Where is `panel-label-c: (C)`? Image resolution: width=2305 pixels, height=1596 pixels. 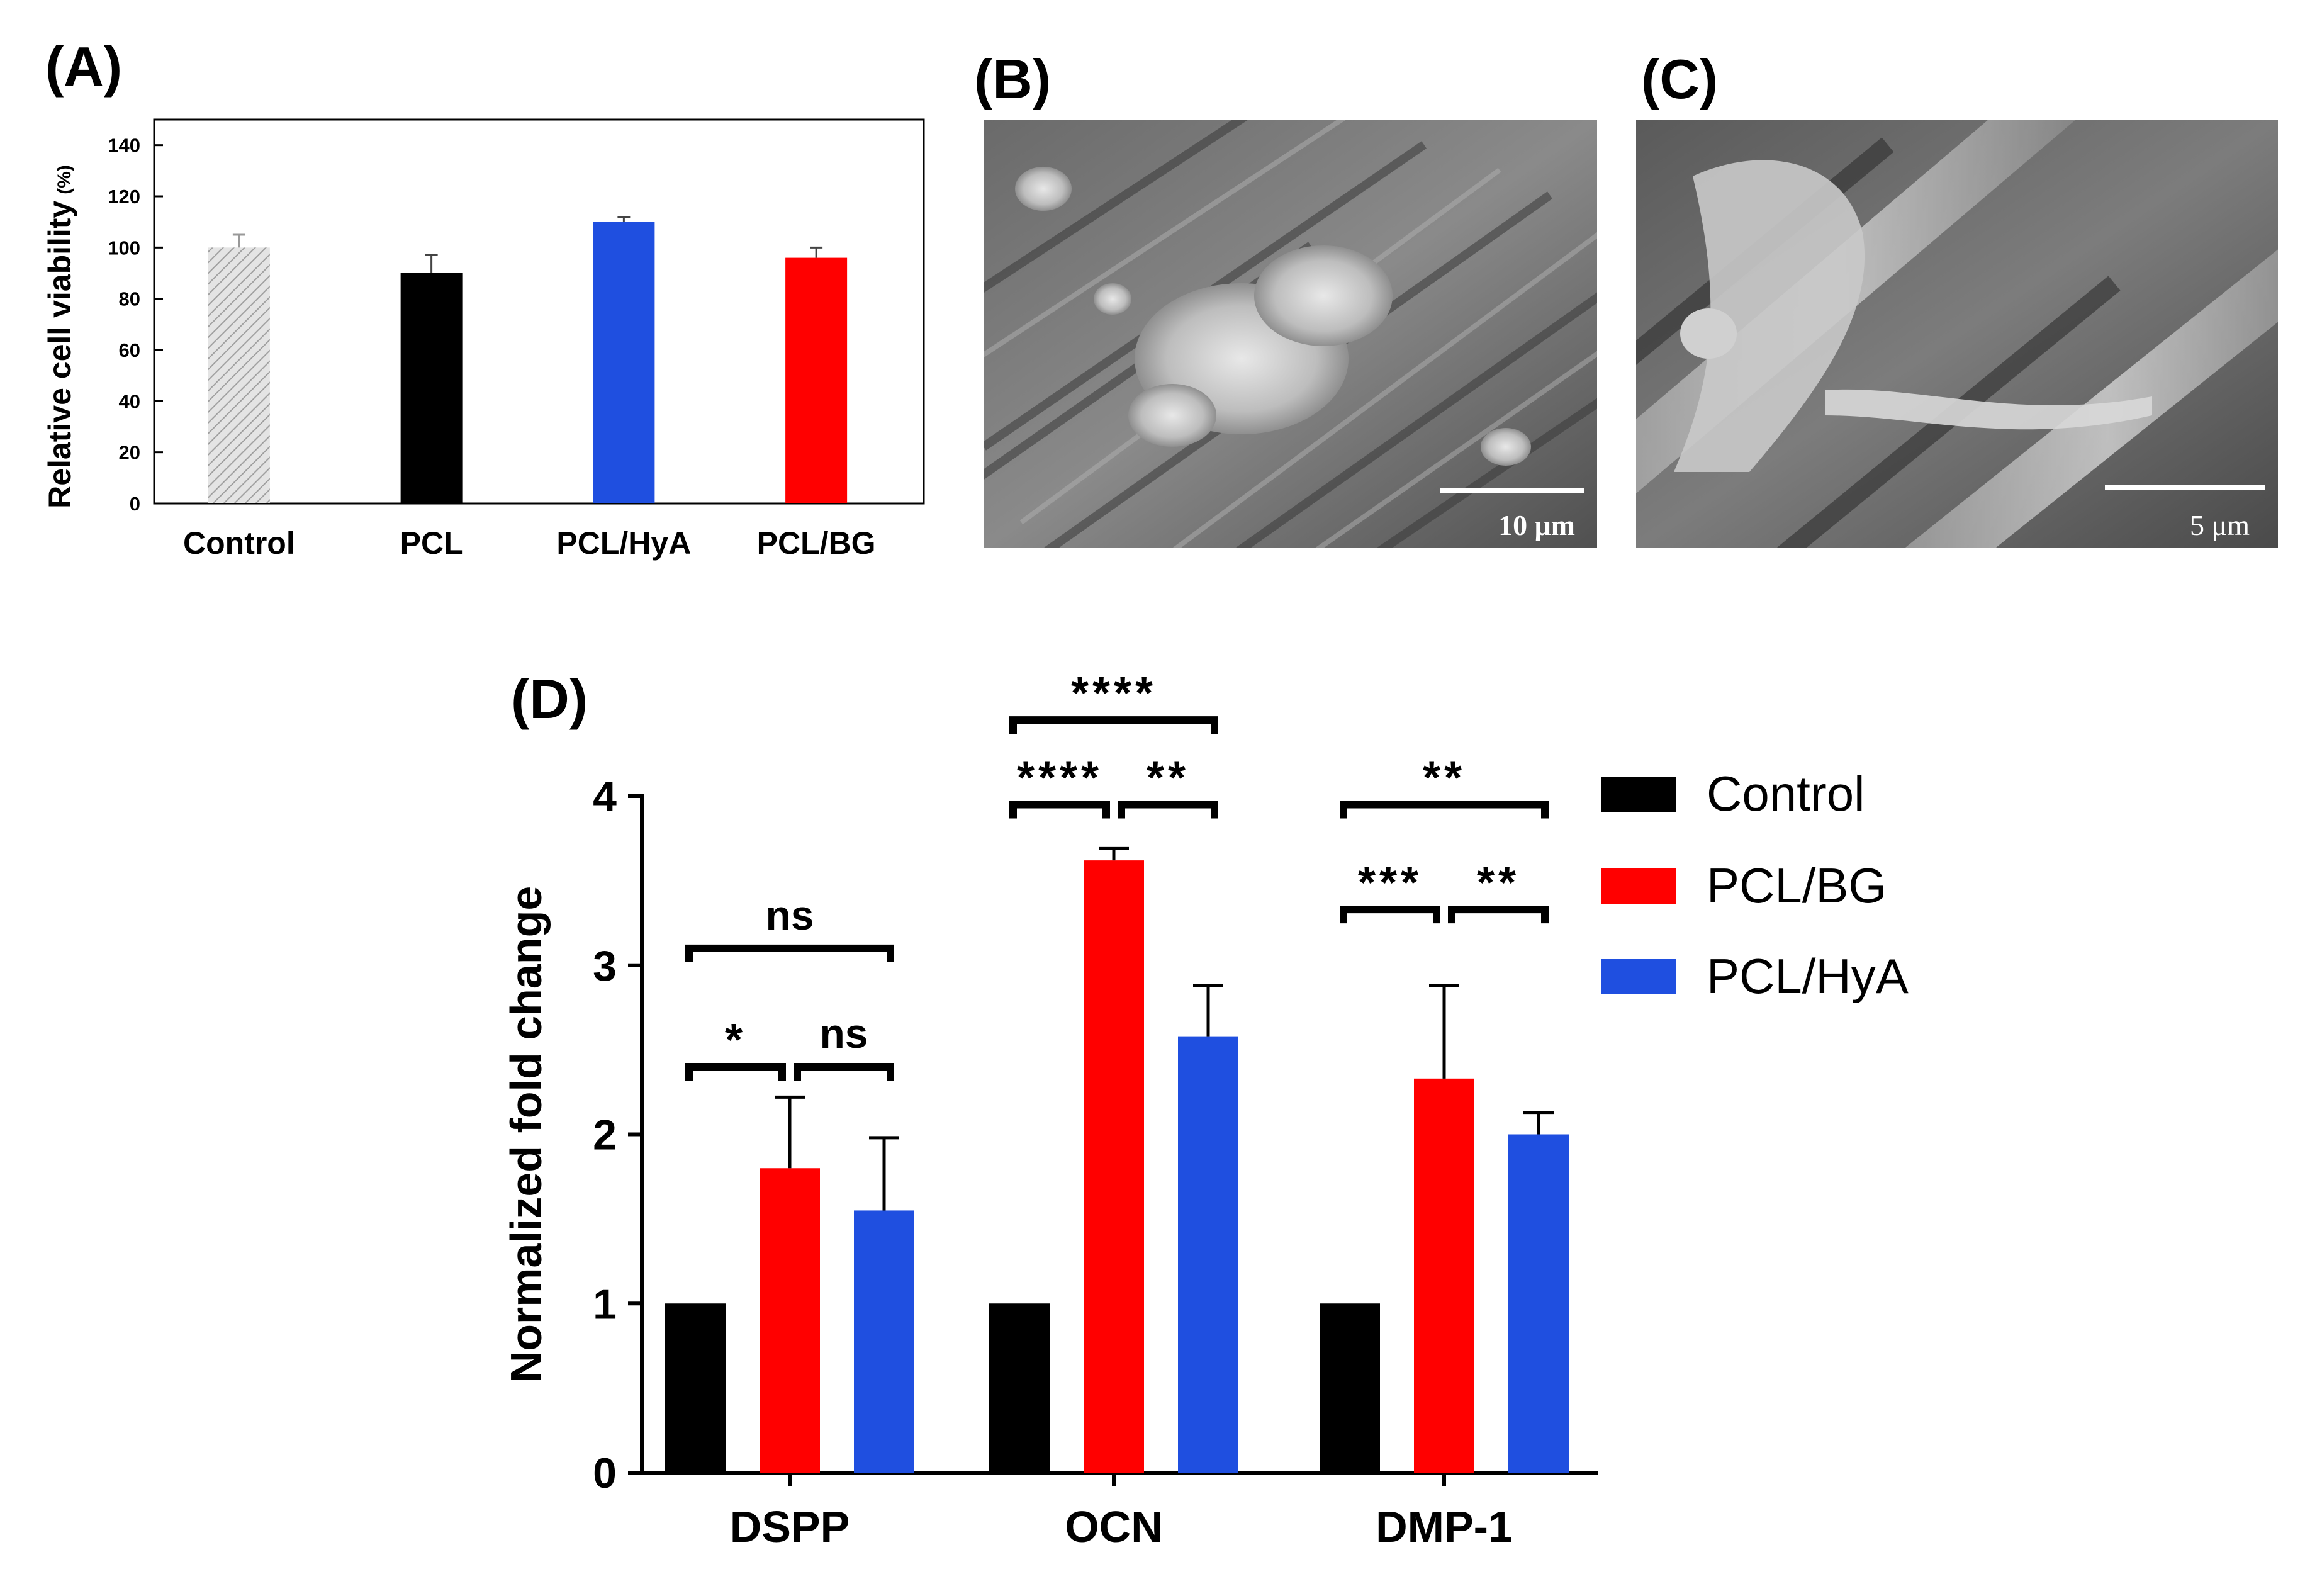 panel-label-c: (C) is located at coordinates (1680, 79).